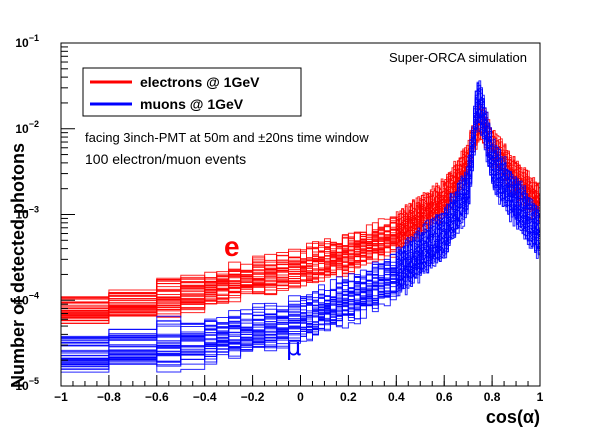  What do you see at coordinates (444, 397) in the screenshot?
I see `x-tick-label: 0.6` at bounding box center [444, 397].